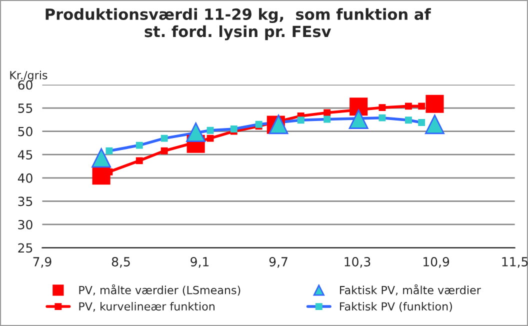  What do you see at coordinates (25, 85) in the screenshot?
I see `y-tick-label: 60` at bounding box center [25, 85].